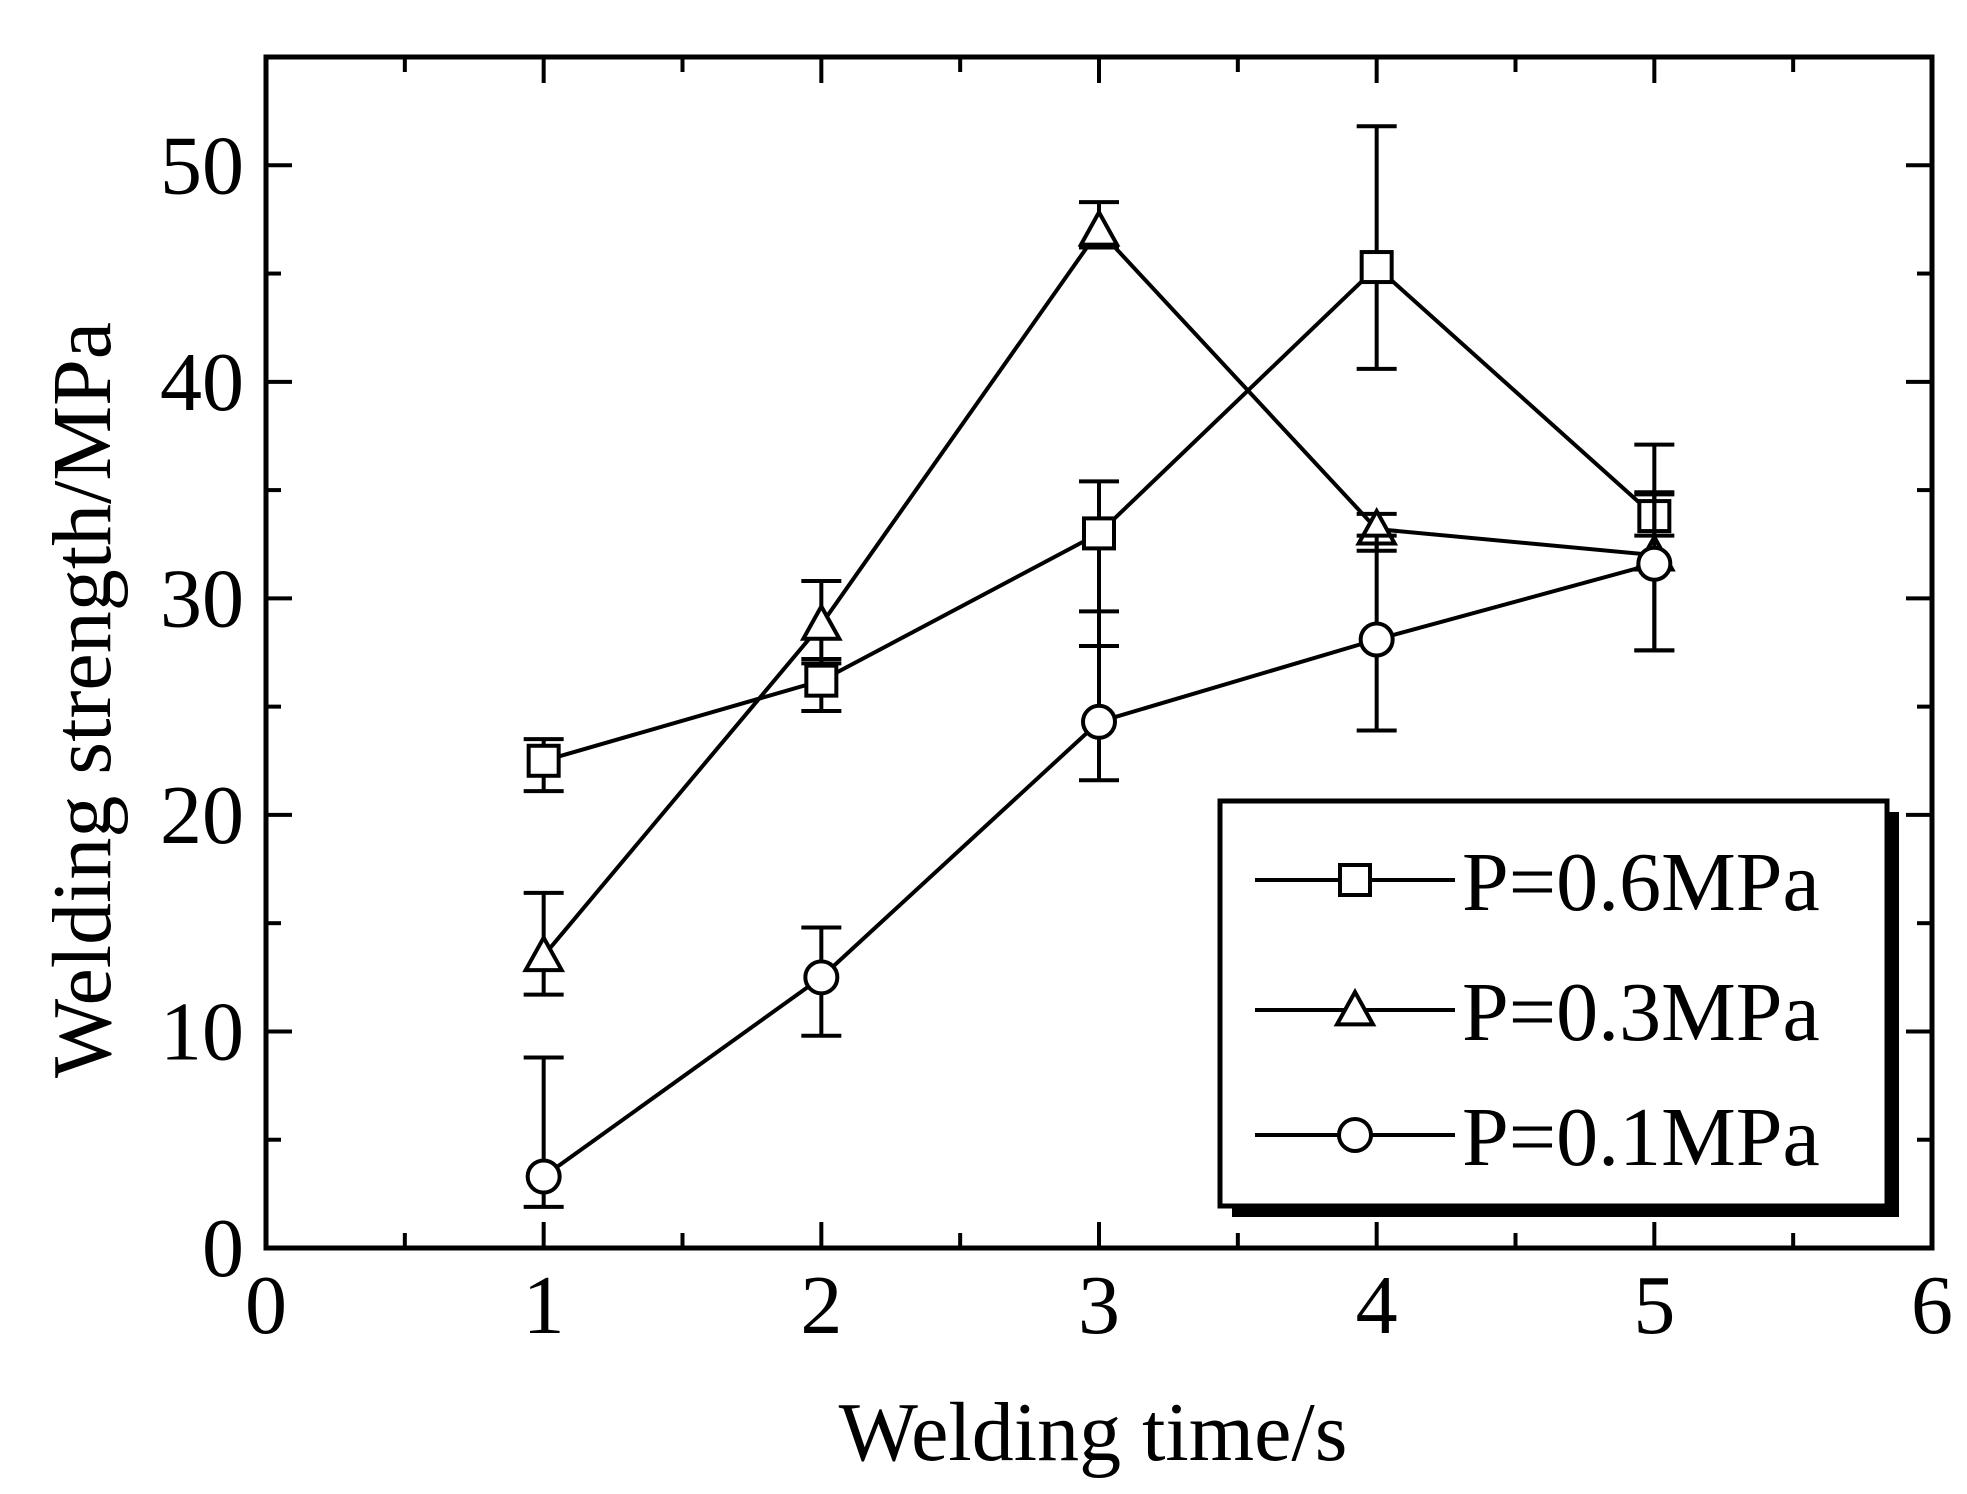  I want to click on legend-box, so click(1553, 1003).